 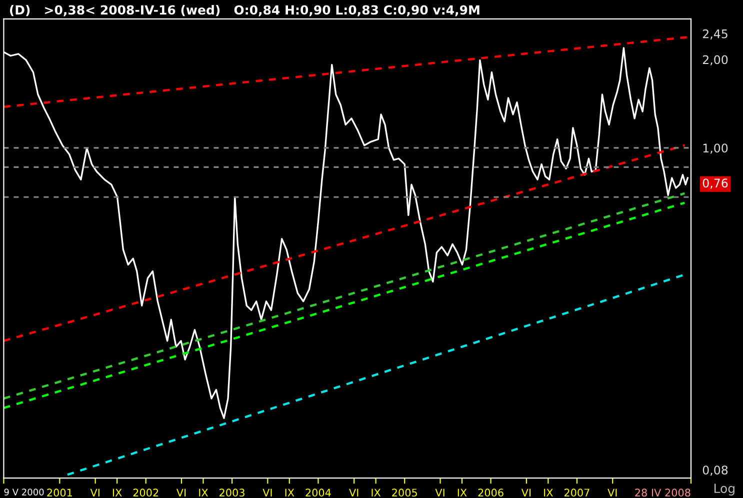 I want to click on y-tick-label: 1,00, so click(x=715, y=149).